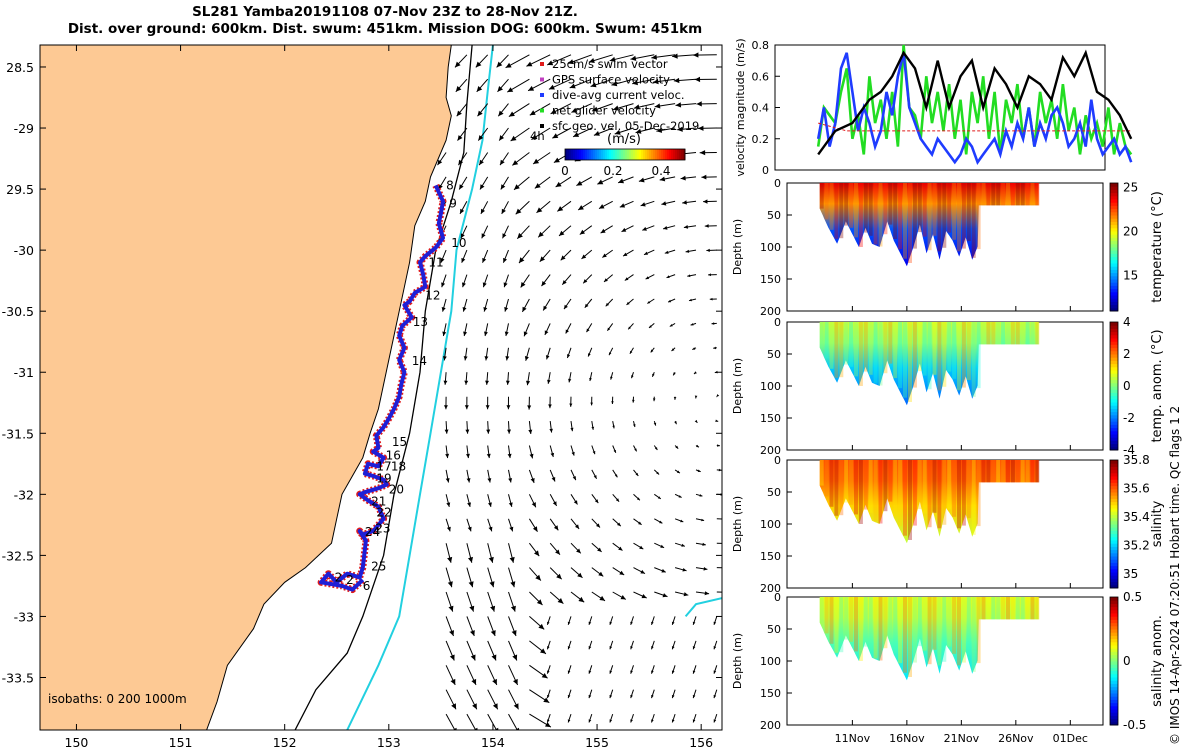 Image resolution: width=1200 pixels, height=750 pixels. I want to click on isobaths-label: isobaths: 0 200 1000m, so click(117, 699).